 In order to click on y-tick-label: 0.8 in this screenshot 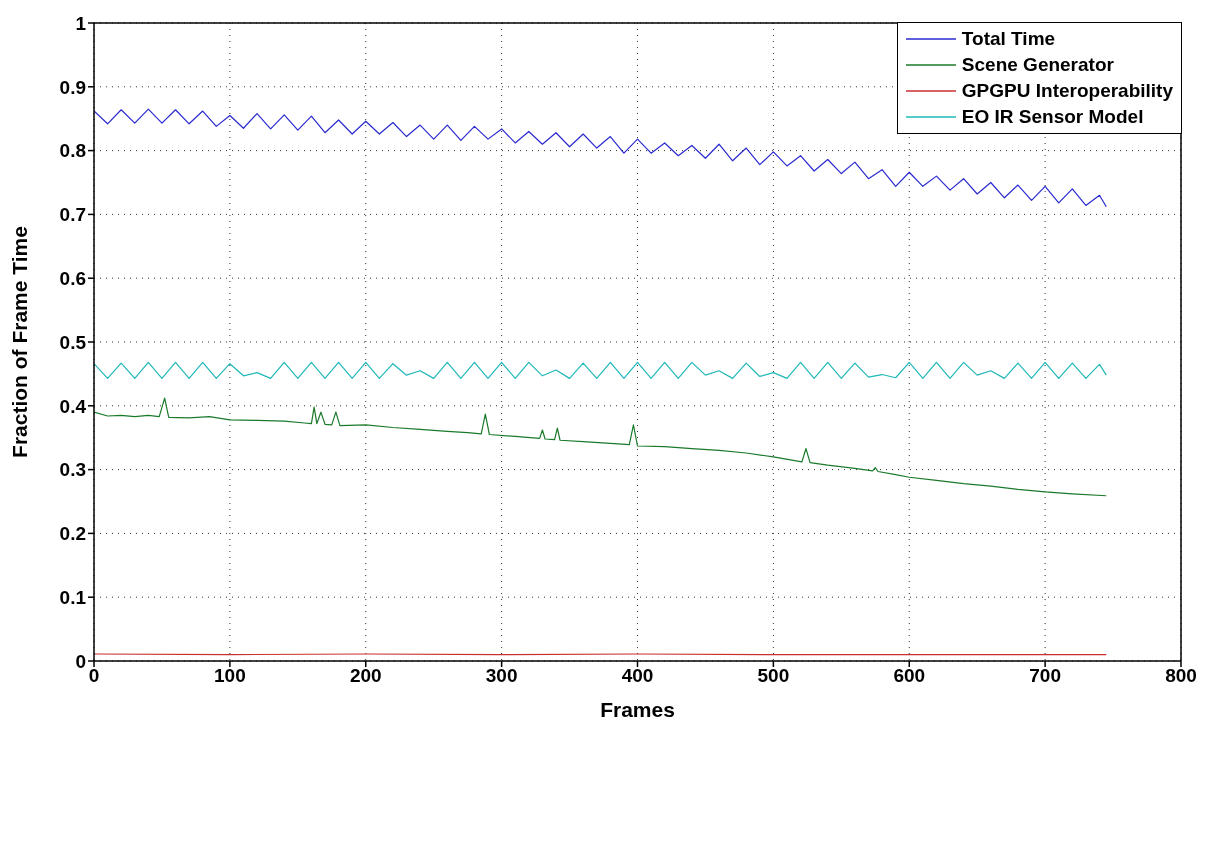, I will do `click(72, 151)`.